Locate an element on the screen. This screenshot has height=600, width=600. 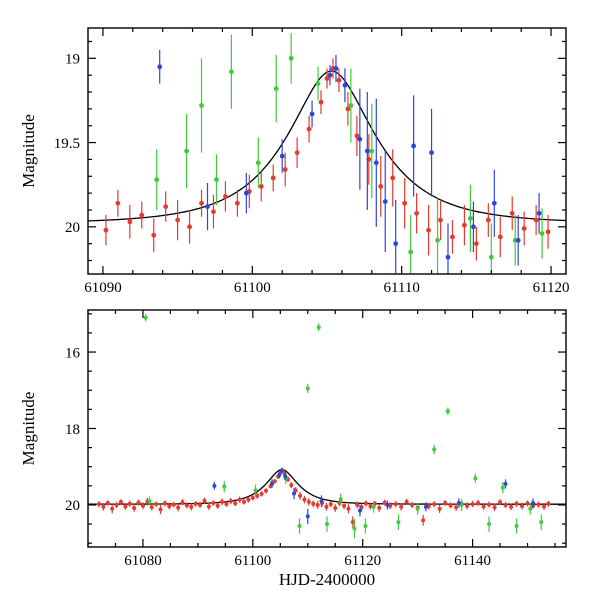
y-tick-label: 18 is located at coordinates (72, 430).